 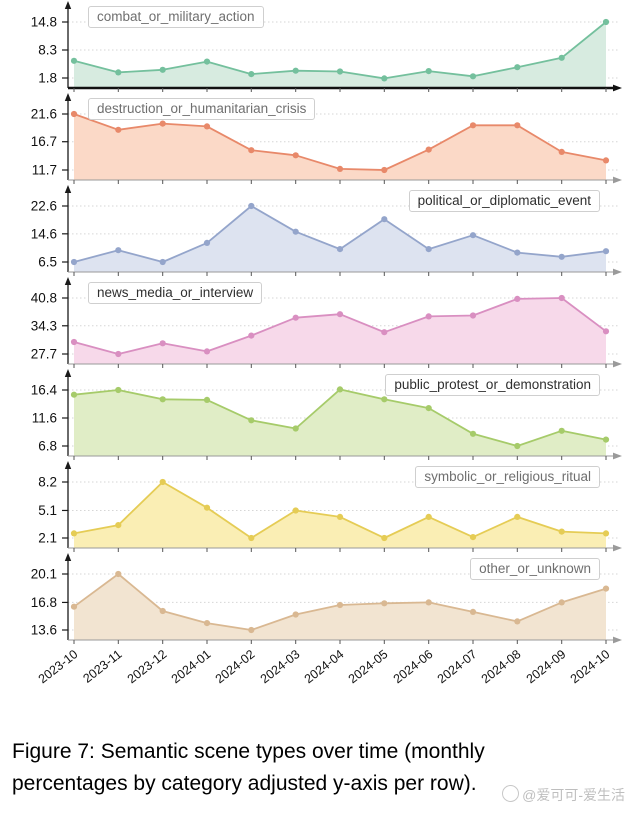 I want to click on area-chart-symbolic: 8.2 5.1 2.1, so click(x=330, y=506).